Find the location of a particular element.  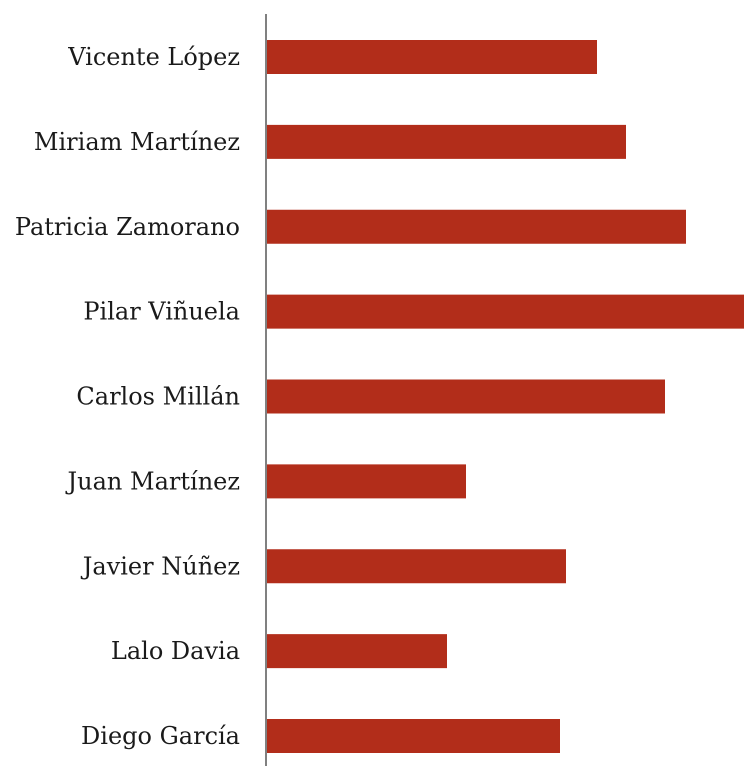

category-label: Miriam Martínez is located at coordinates (137, 142).